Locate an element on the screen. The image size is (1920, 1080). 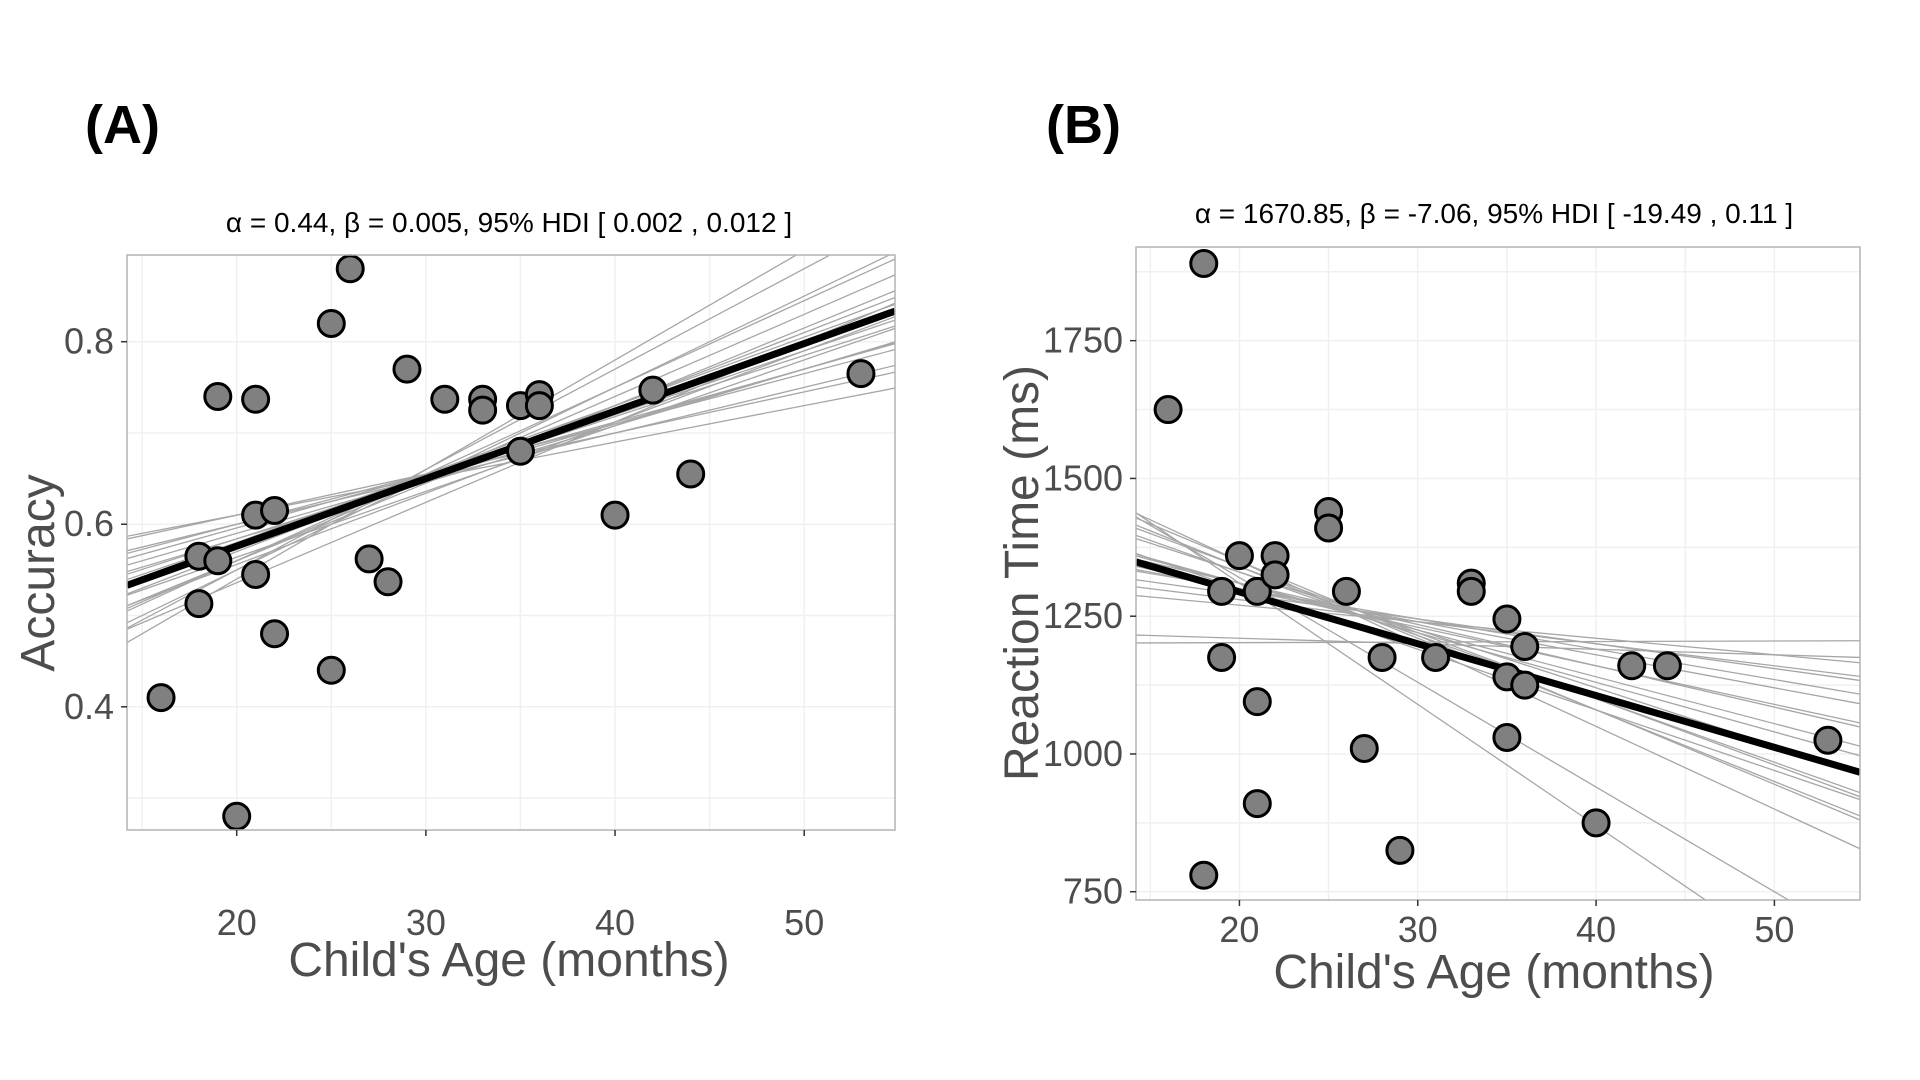
panel-label: (A) is located at coordinates (122, 125).